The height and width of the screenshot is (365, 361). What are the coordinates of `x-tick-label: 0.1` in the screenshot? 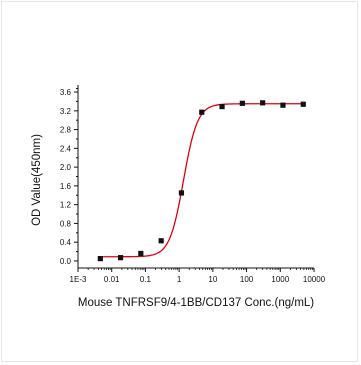 It's located at (146, 279).